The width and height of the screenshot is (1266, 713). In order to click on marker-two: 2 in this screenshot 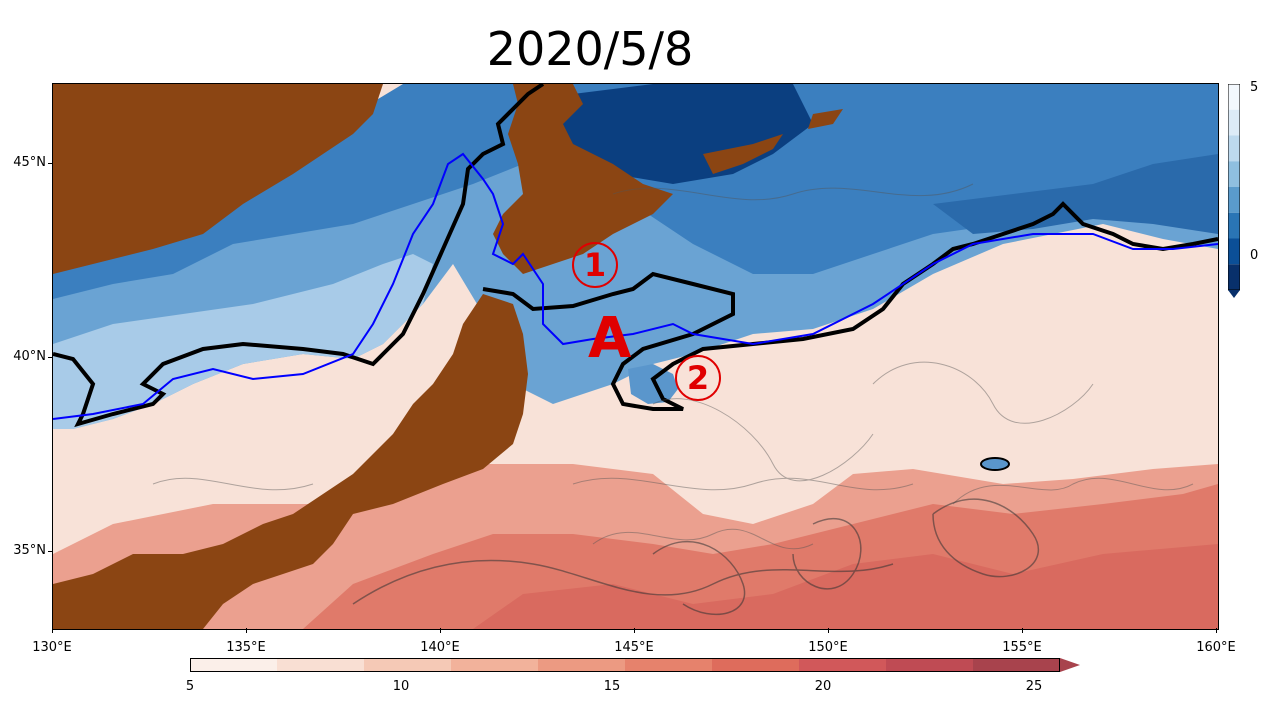, I will do `click(698, 378)`.